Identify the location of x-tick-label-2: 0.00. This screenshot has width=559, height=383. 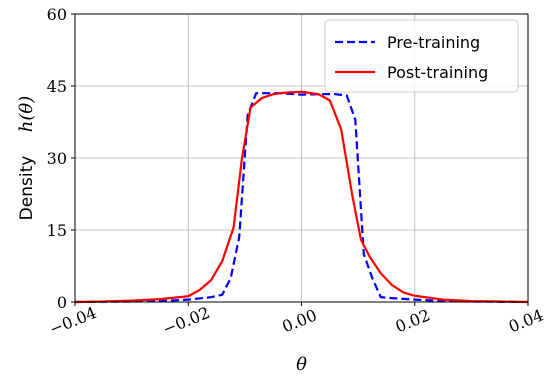
(299, 320).